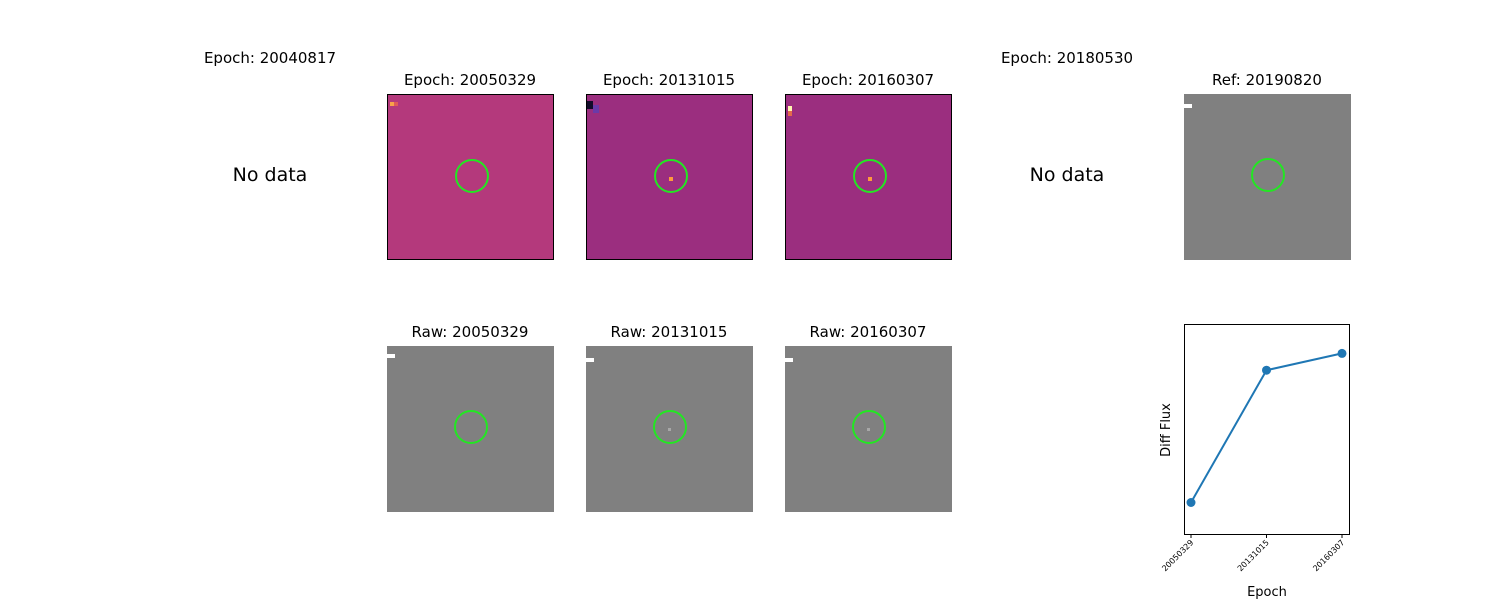  What do you see at coordinates (270, 58) in the screenshot?
I see `epoch-20040817-title: Epoch: 20040817` at bounding box center [270, 58].